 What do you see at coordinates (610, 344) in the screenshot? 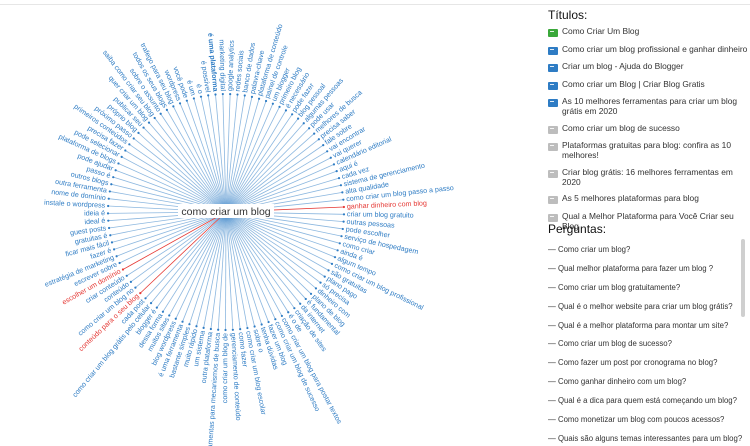
I see `question-item: — Como criar um blog de sucesso?` at bounding box center [610, 344].